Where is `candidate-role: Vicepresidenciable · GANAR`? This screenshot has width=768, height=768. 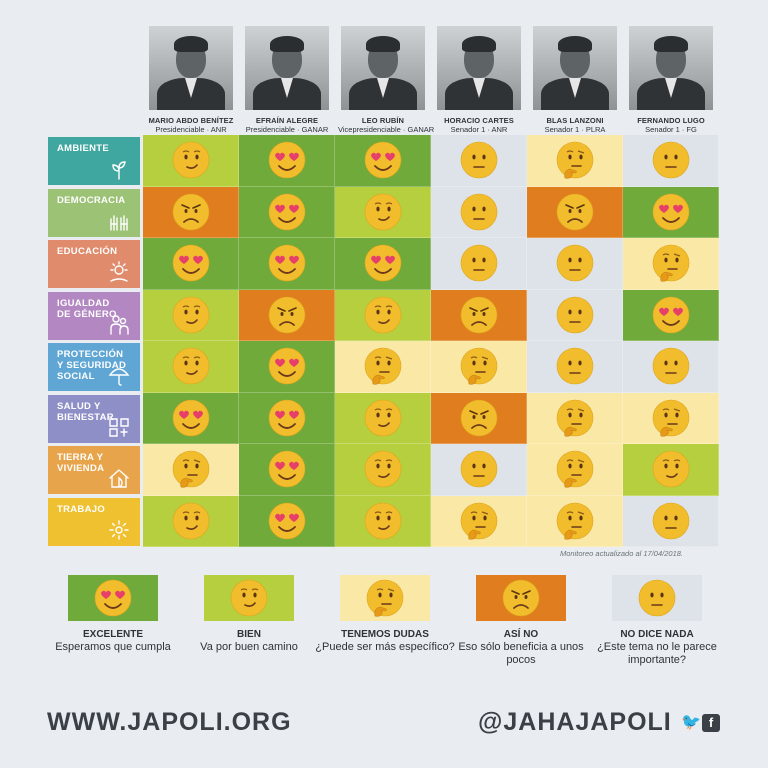 candidate-role: Vicepresidenciable · GANAR is located at coordinates (386, 129).